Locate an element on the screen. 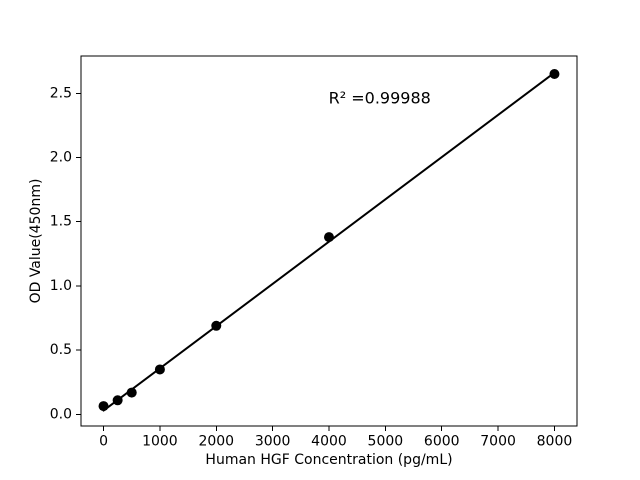 The height and width of the screenshot is (480, 640). y-tick-label: 2.0 is located at coordinates (61, 157).